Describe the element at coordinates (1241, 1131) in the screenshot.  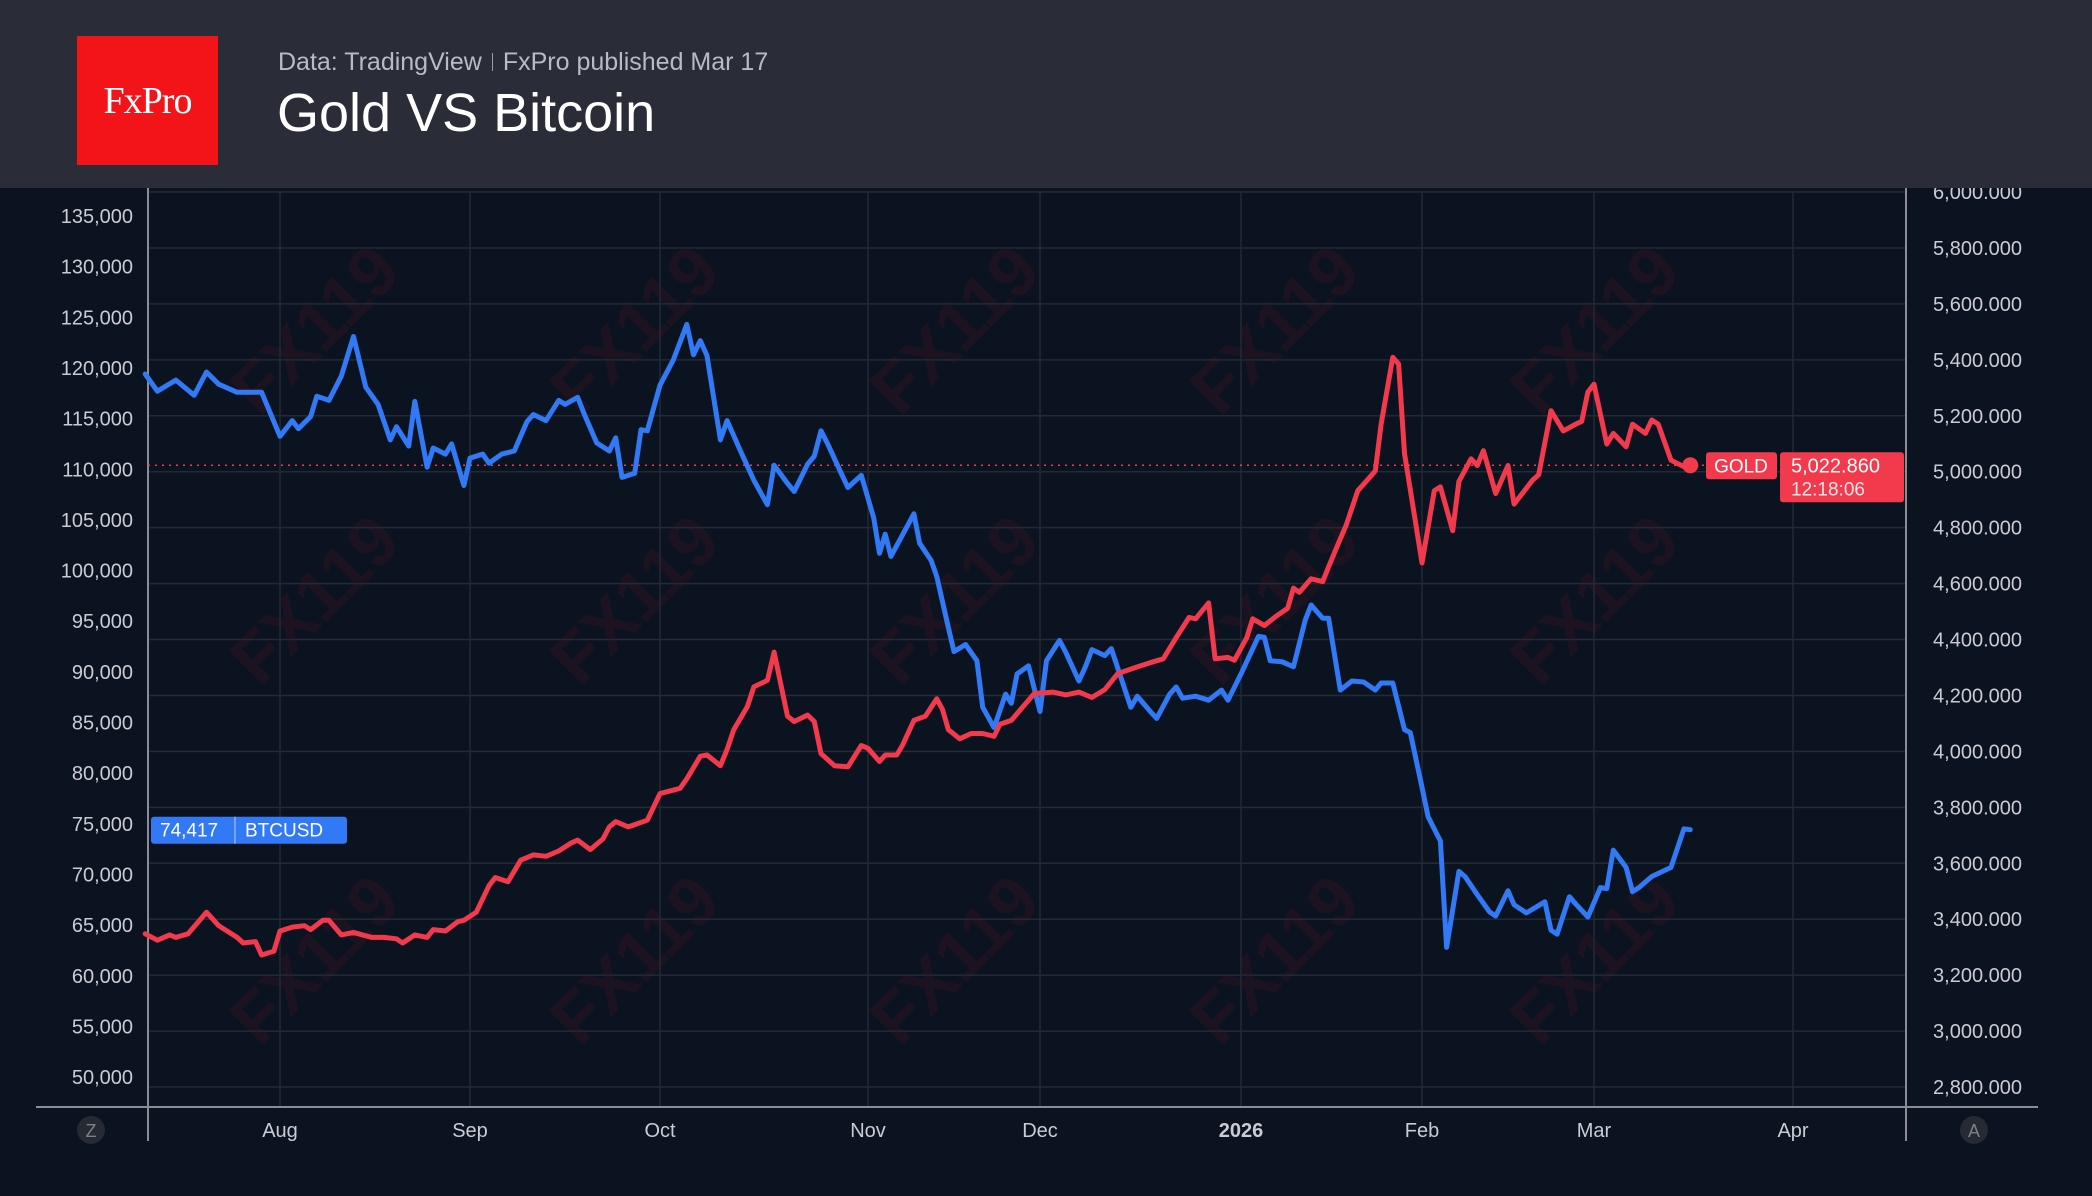
I see `x-axis-tick-label: 2026` at that location.